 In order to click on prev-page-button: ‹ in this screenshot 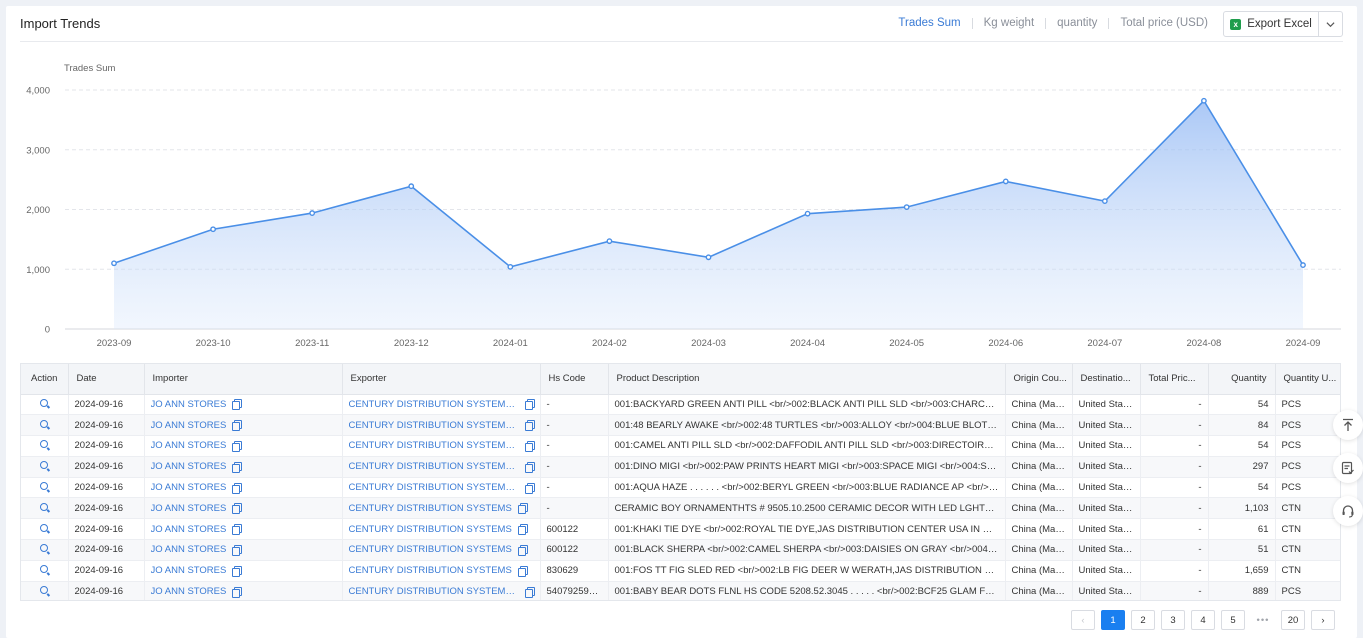, I will do `click(1083, 620)`.